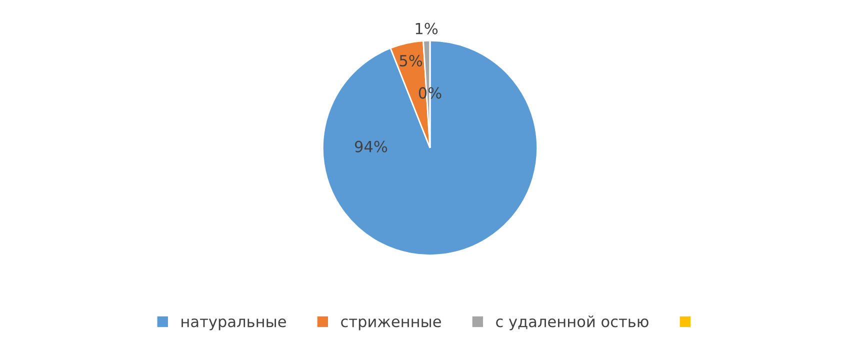  What do you see at coordinates (572, 323) in the screenshot?
I see `legend-label: с удаленной остью` at bounding box center [572, 323].